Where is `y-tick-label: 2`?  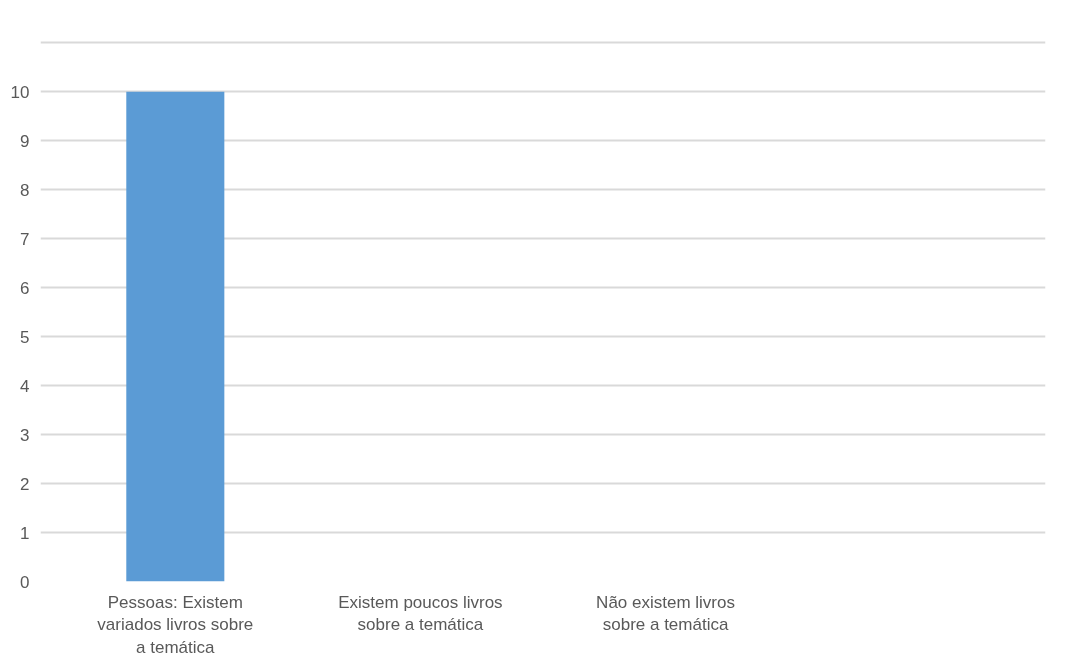 y-tick-label: 2 is located at coordinates (25, 484).